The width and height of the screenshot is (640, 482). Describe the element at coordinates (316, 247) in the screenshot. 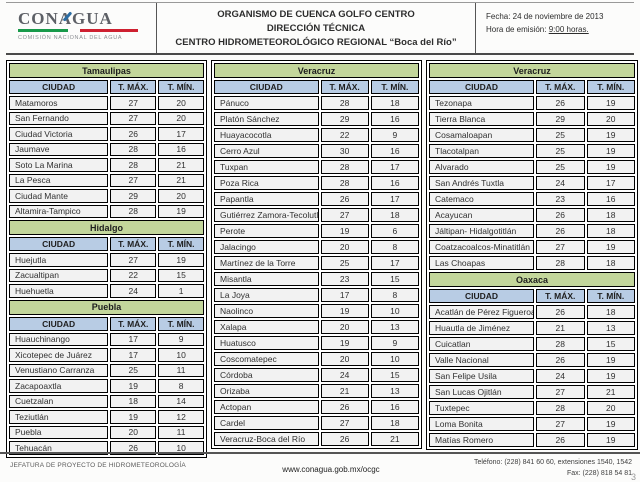

I see `table-row: Jalacingo 20 8` at that location.